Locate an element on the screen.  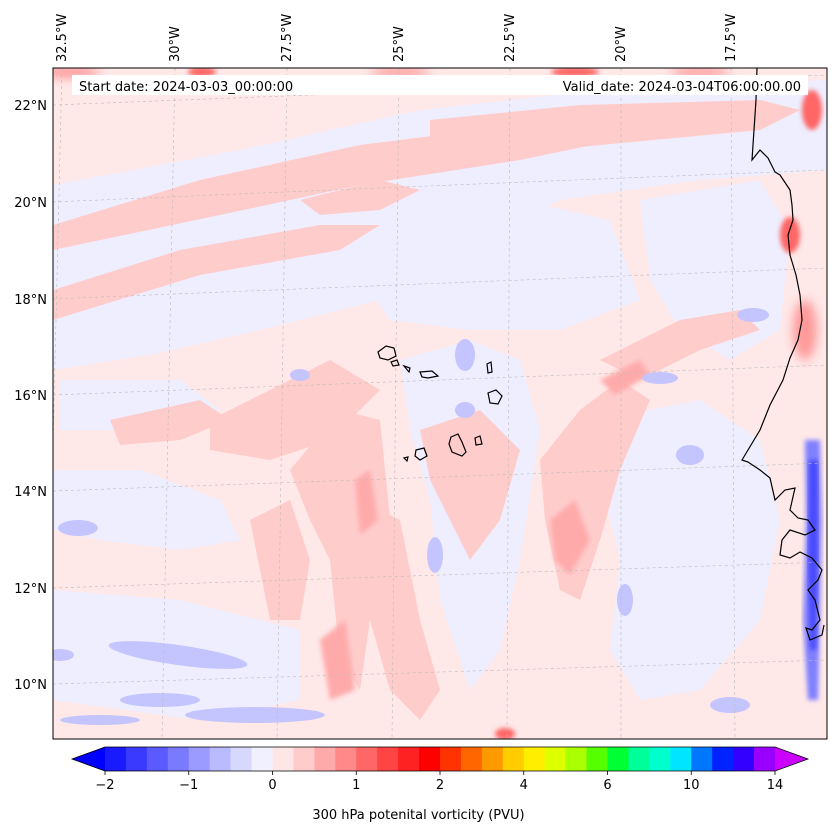
colorbar-tick-label: 10 is located at coordinates (691, 785).